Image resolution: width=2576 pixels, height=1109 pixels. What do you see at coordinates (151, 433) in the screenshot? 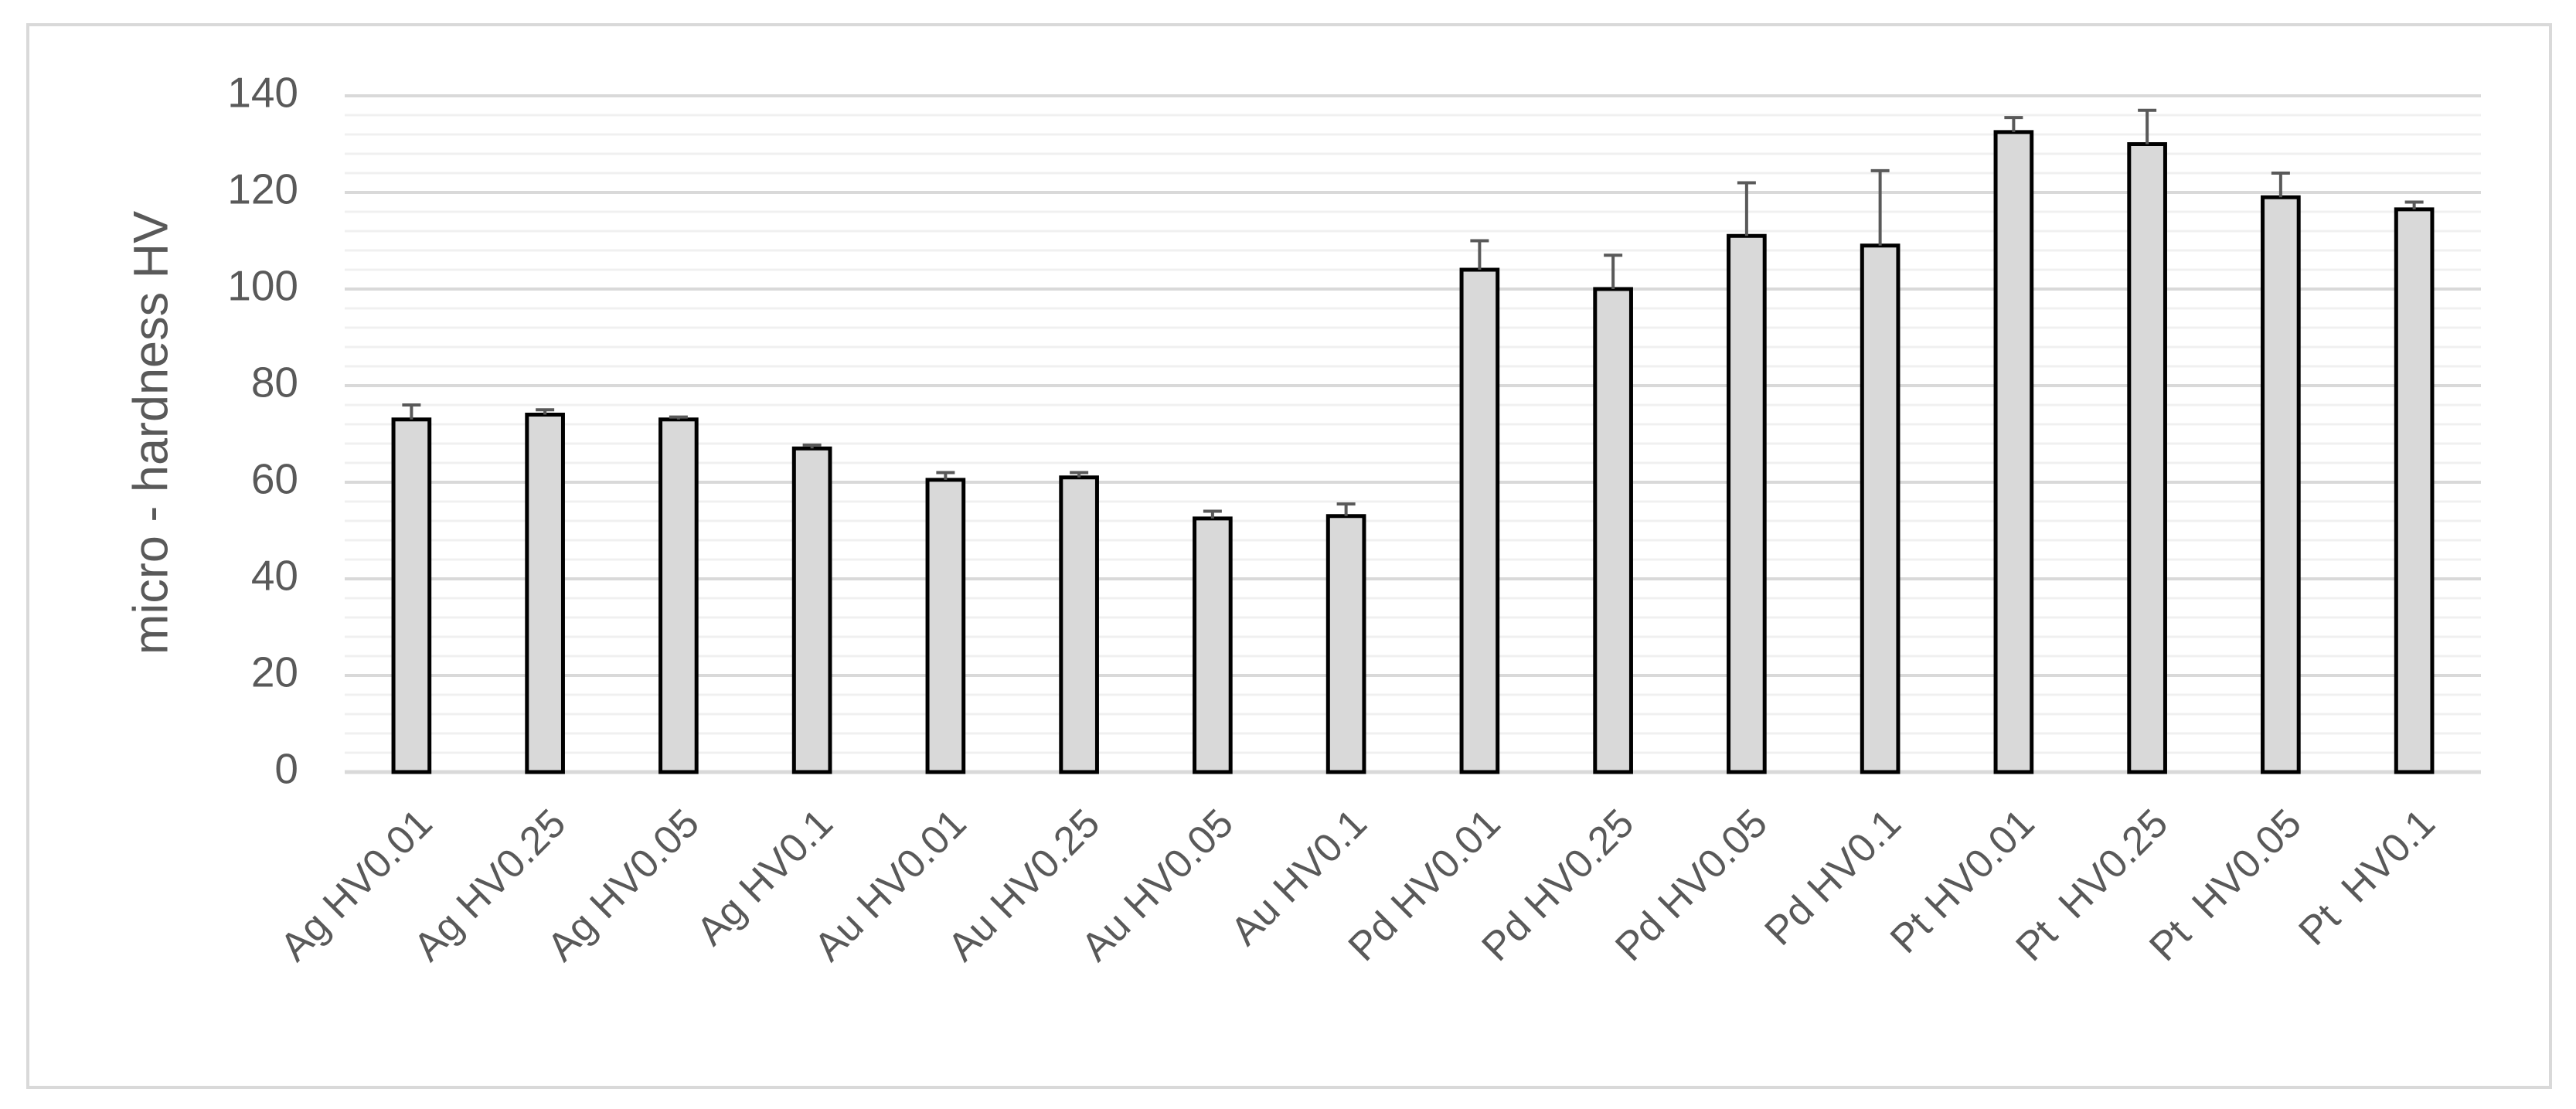
I see `y-axis-label: micro - hardness HV` at bounding box center [151, 433].